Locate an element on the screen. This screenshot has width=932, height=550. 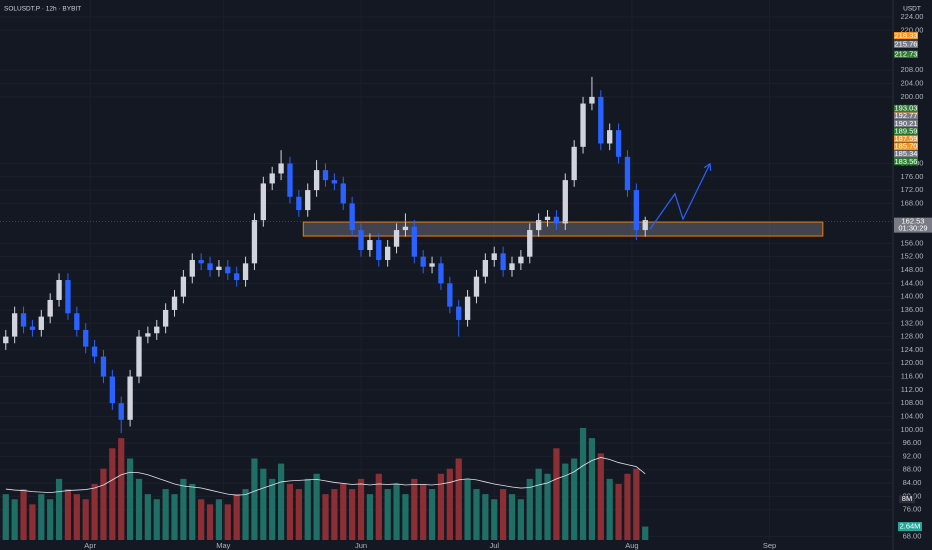
x-tick-label: May is located at coordinates (223, 545).